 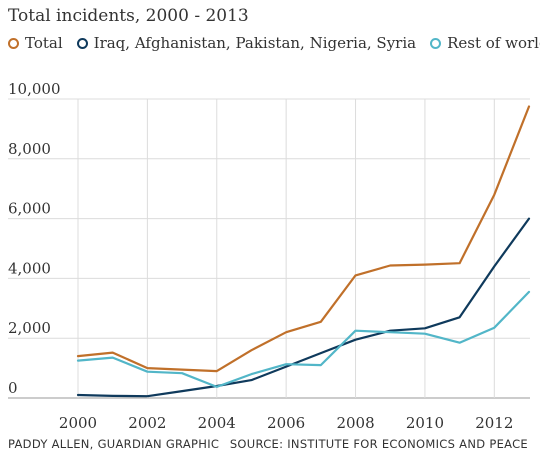 What do you see at coordinates (286, 423) in the screenshot?
I see `x-tick-label: 2006` at bounding box center [286, 423].